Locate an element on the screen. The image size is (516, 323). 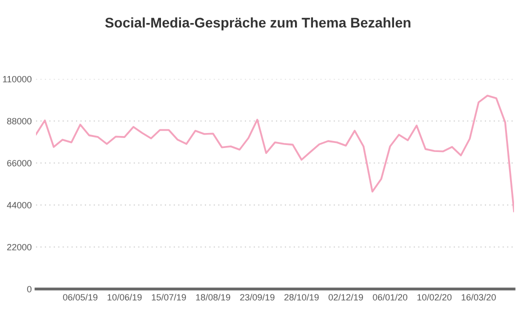
x-tick-label: 06/01/20 is located at coordinates (390, 297).